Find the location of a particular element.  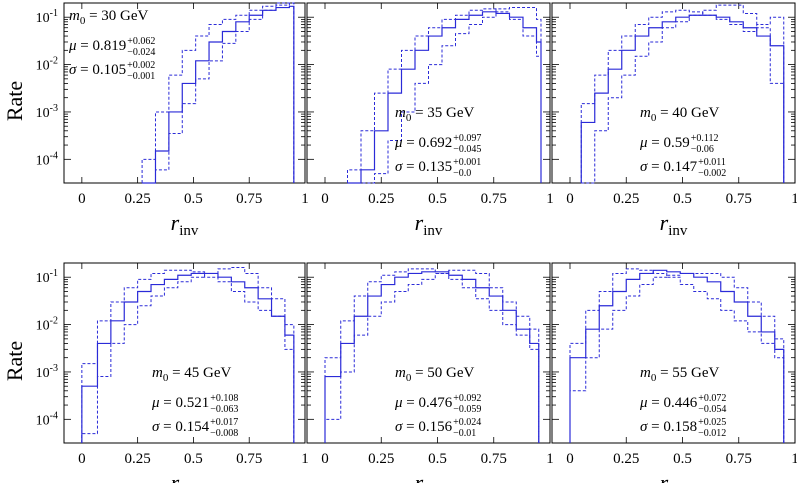

y-tick-label: 10⁻² is located at coordinates (47, 65).